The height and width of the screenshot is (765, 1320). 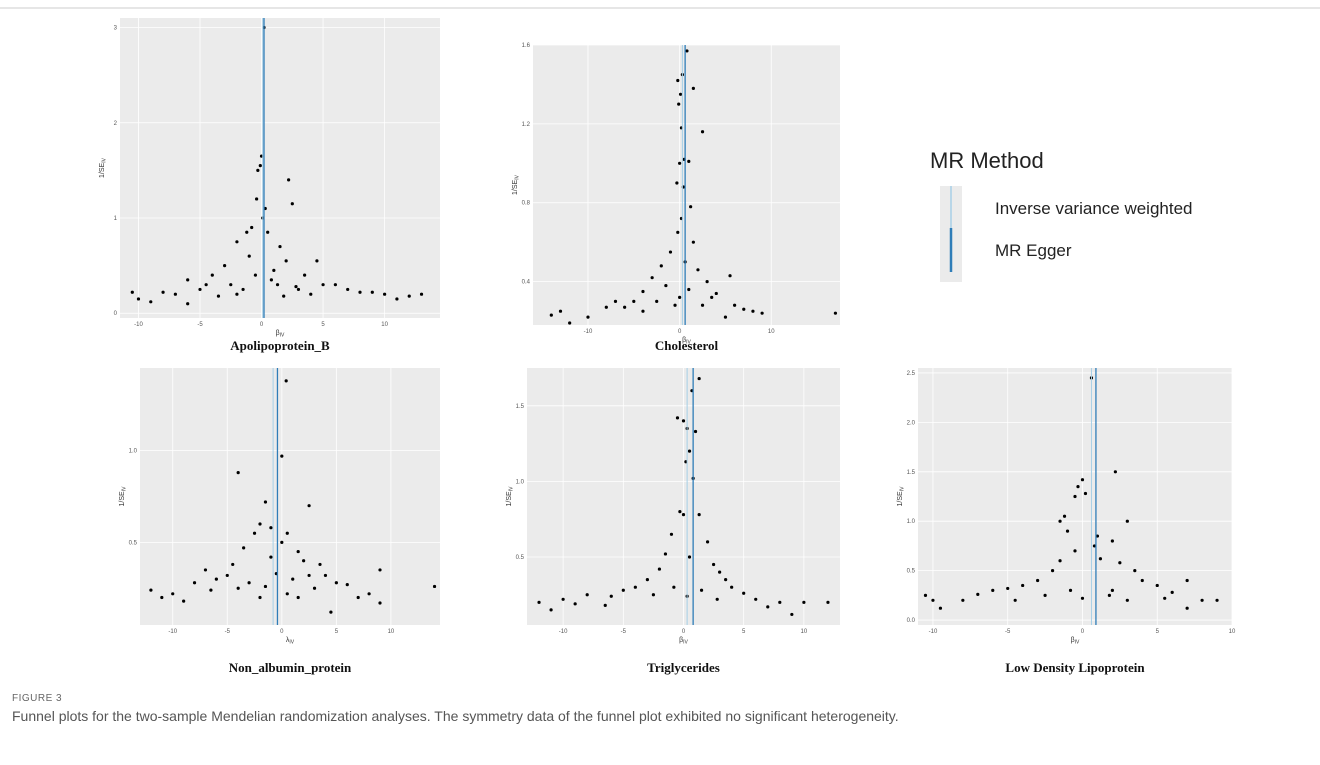 I want to click on plot-title: Apolipoprotein_B, so click(x=280, y=345).